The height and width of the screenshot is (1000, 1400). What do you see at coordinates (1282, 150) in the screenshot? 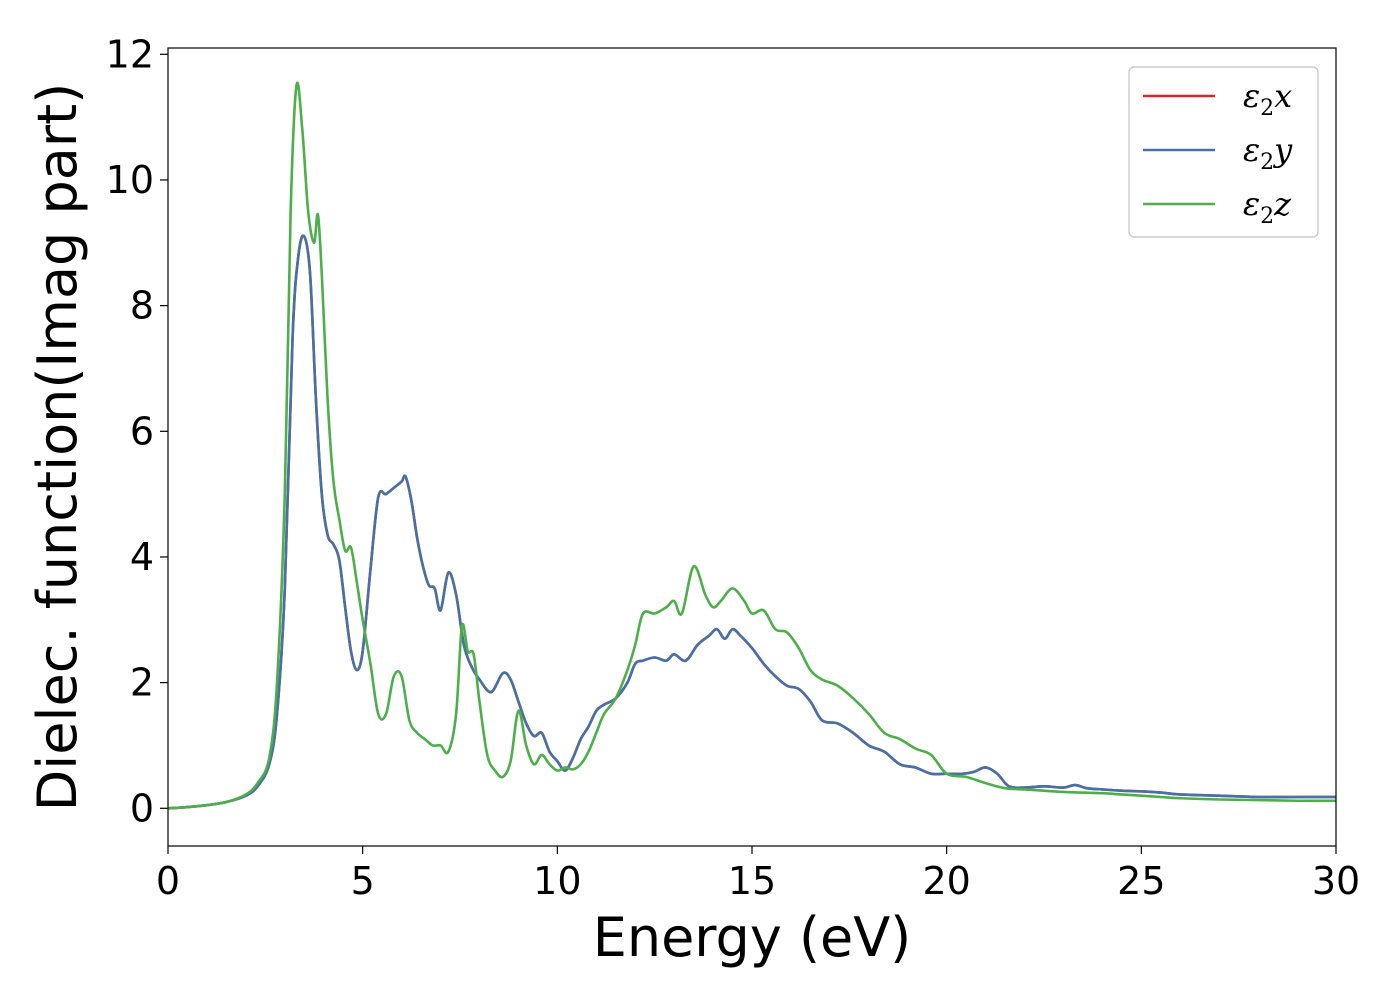
I see `legend-axis: y` at bounding box center [1282, 150].